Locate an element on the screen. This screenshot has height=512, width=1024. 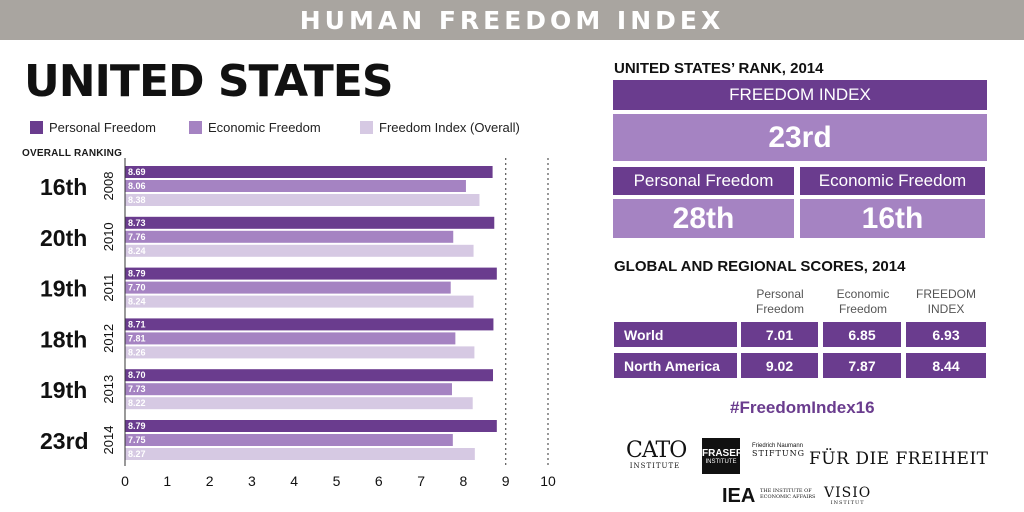
visio-logo: VISIO INSTITUT is located at coordinates (847, 496).